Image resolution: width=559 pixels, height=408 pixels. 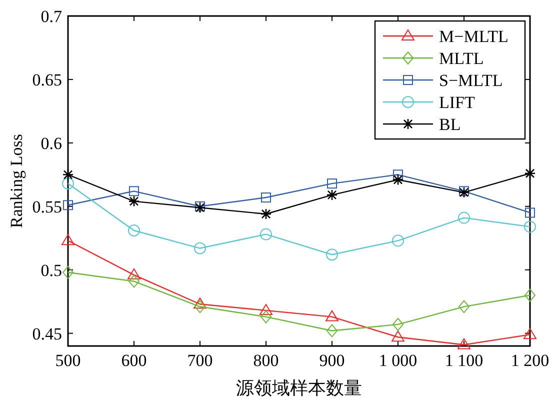 I want to click on x-tick-label: 600, so click(x=134, y=360).